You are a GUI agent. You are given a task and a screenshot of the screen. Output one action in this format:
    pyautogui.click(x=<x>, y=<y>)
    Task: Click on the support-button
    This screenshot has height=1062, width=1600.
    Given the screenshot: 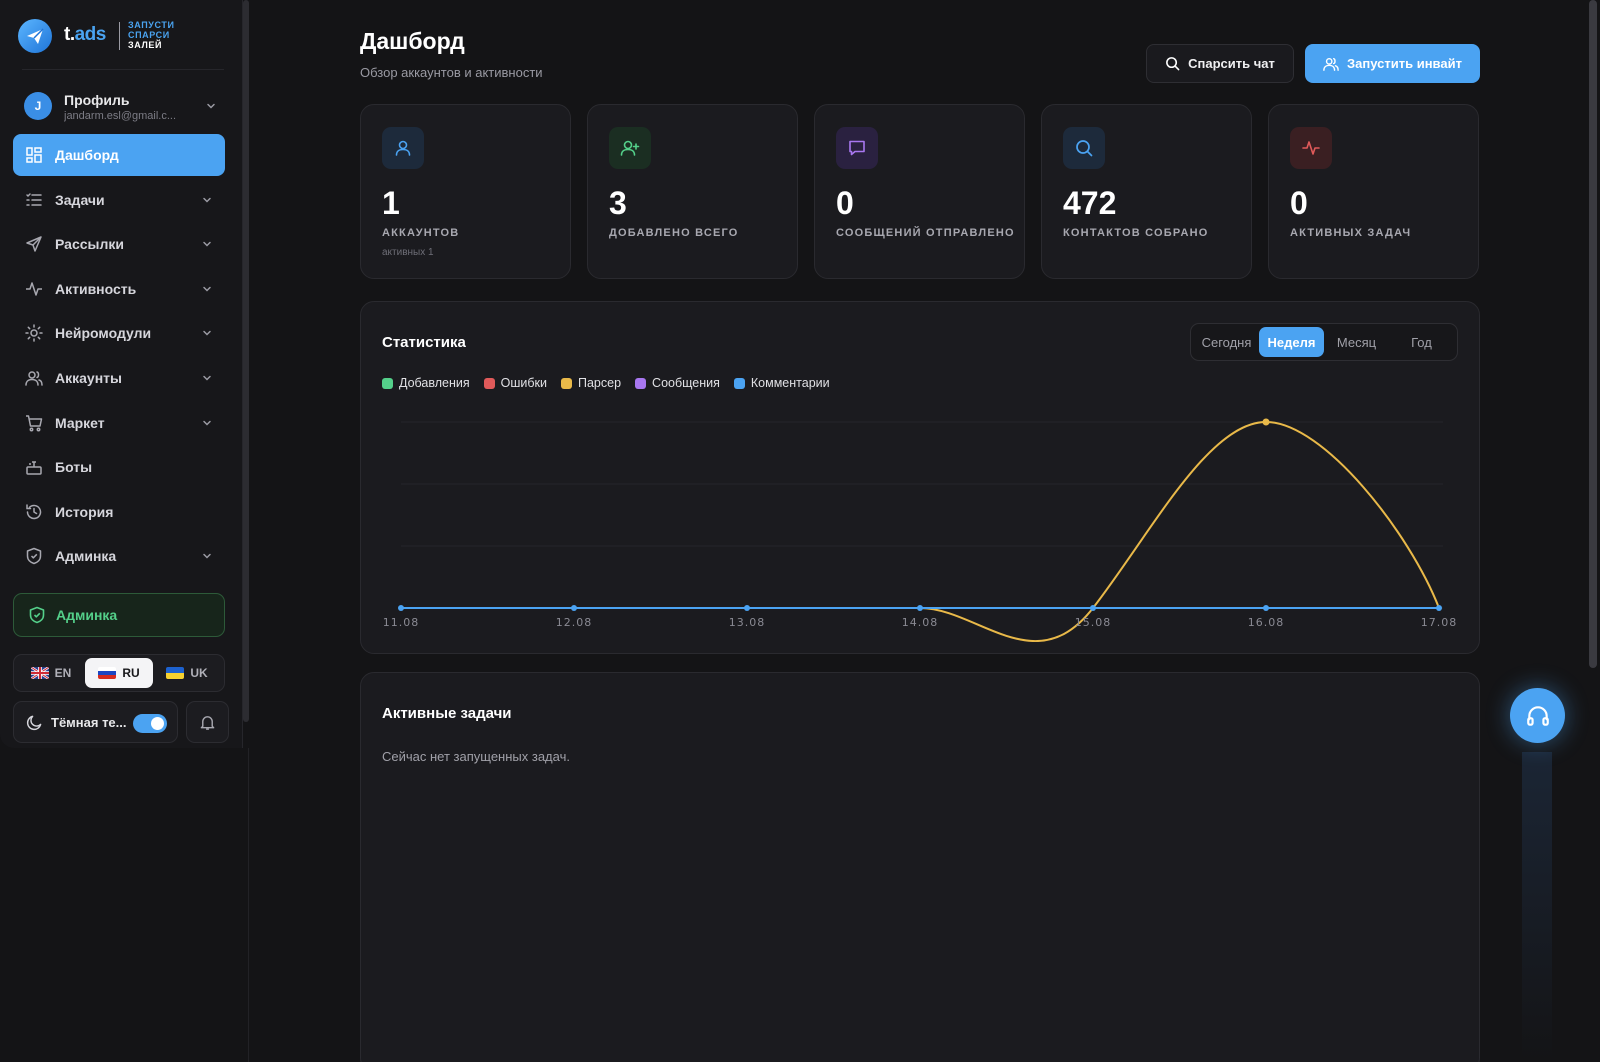 What is the action you would take?
    pyautogui.click(x=1537, y=715)
    